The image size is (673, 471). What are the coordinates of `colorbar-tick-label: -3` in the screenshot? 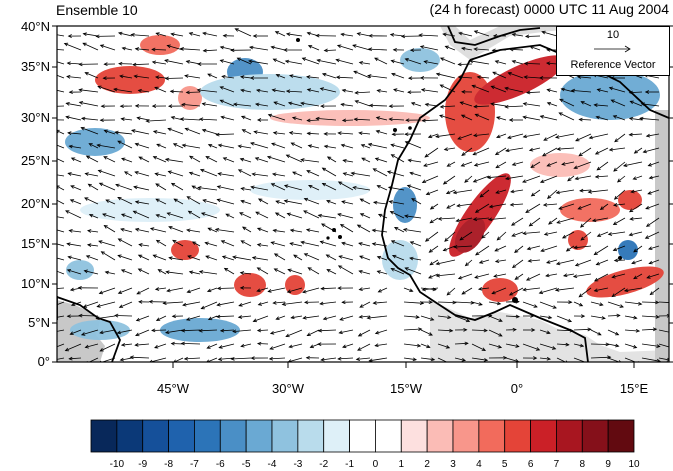 It's located at (298, 464).